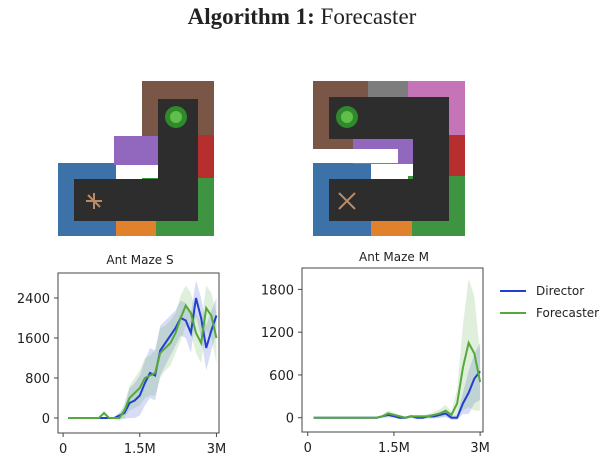  I want to click on xtick-label-m-1: 1.5M, so click(394, 448).